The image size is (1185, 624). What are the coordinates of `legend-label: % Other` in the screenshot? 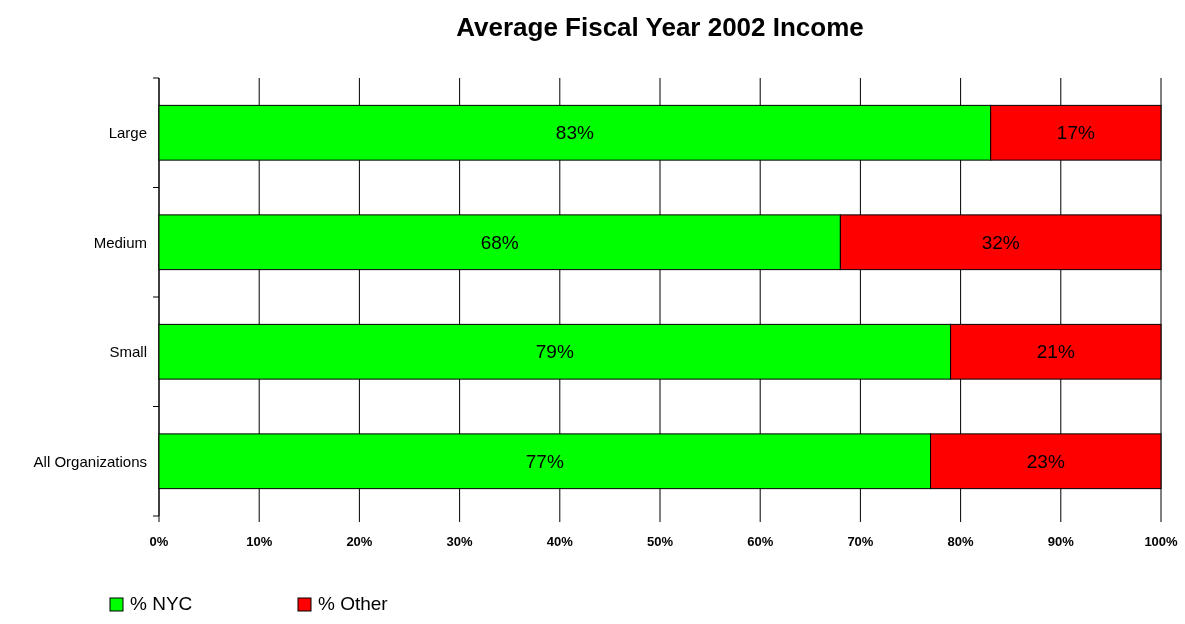 It's located at (353, 603).